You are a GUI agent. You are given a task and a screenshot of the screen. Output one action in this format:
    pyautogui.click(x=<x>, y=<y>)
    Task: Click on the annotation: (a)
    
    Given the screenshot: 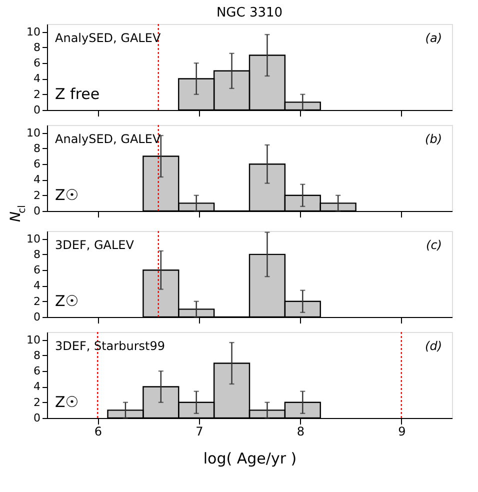 What is the action you would take?
    pyautogui.click(x=433, y=38)
    